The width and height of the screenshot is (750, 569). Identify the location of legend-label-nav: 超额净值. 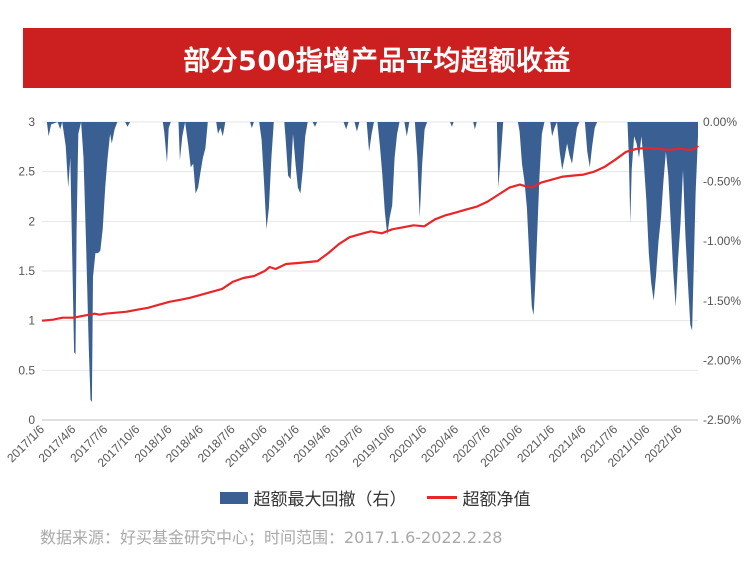
(496, 500).